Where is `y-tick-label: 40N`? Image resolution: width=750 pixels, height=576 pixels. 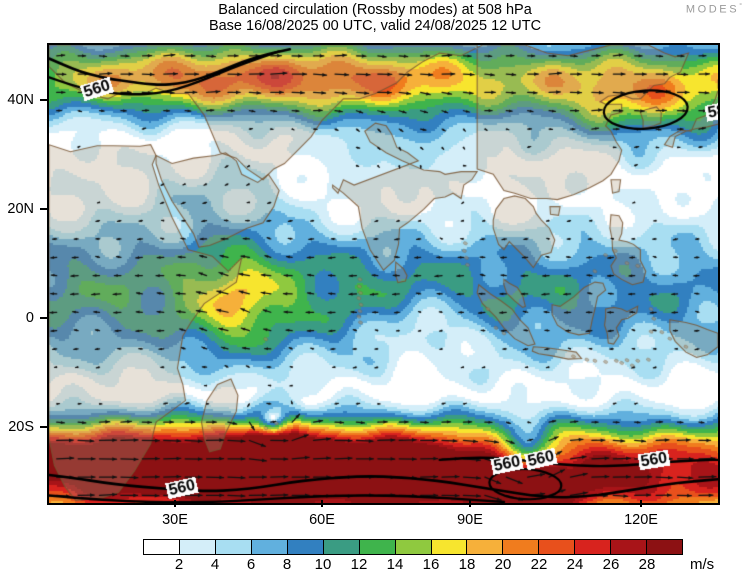
y-tick-label: 40N is located at coordinates (20, 100).